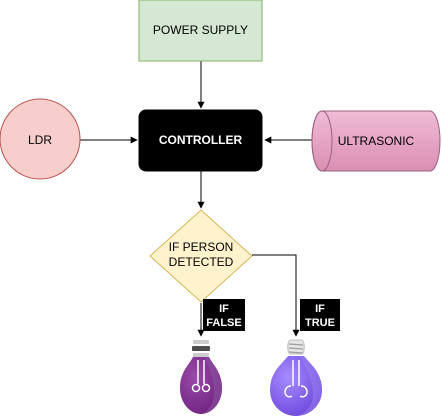  I want to click on light-bulb-off-icon, so click(201, 377).